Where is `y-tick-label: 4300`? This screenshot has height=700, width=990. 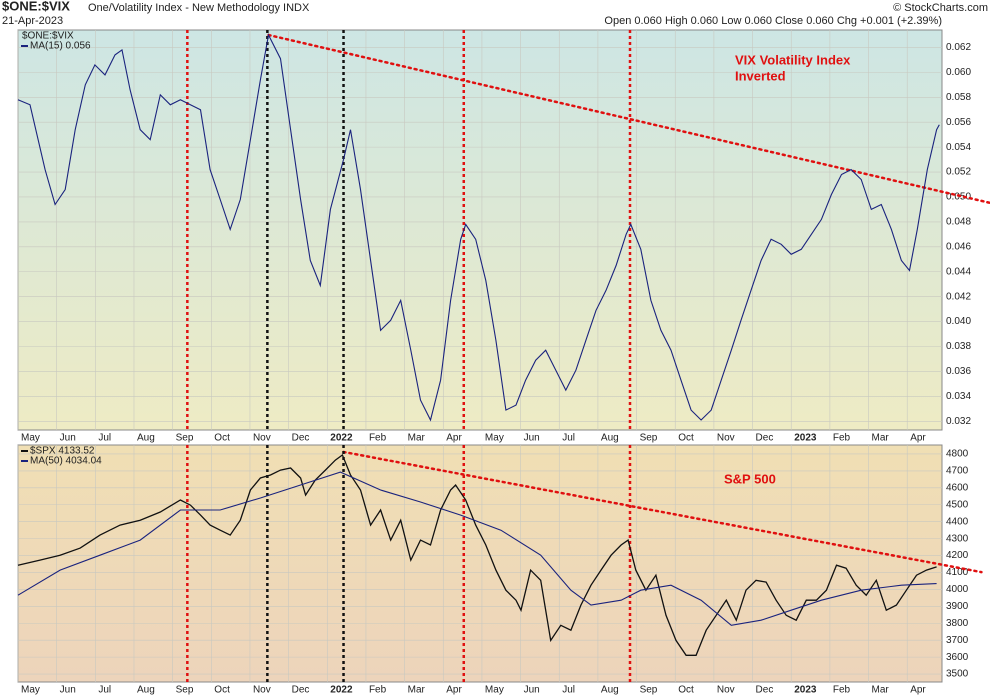
y-tick-label: 4300 is located at coordinates (957, 538).